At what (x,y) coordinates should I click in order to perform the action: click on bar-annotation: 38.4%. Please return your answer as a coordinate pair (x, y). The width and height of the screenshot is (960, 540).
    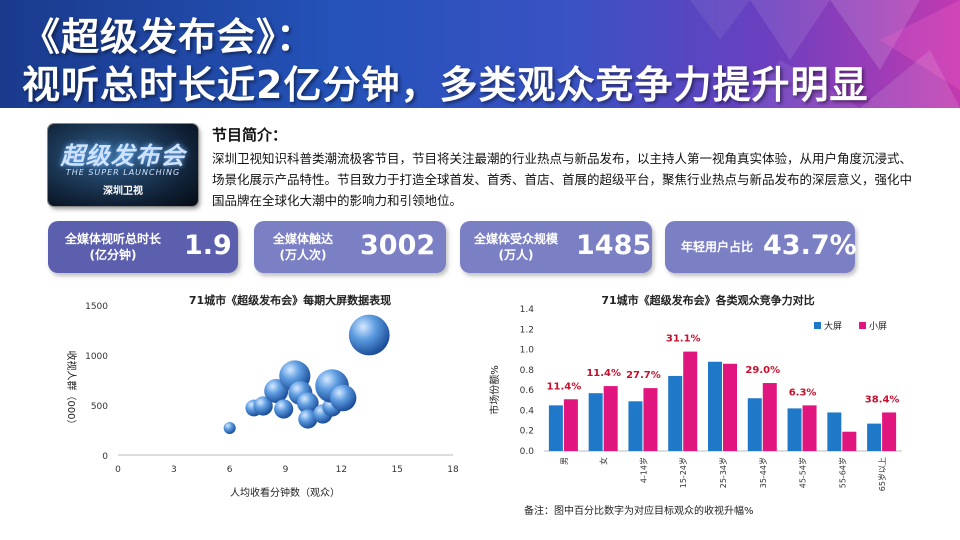
    Looking at the image, I should click on (882, 399).